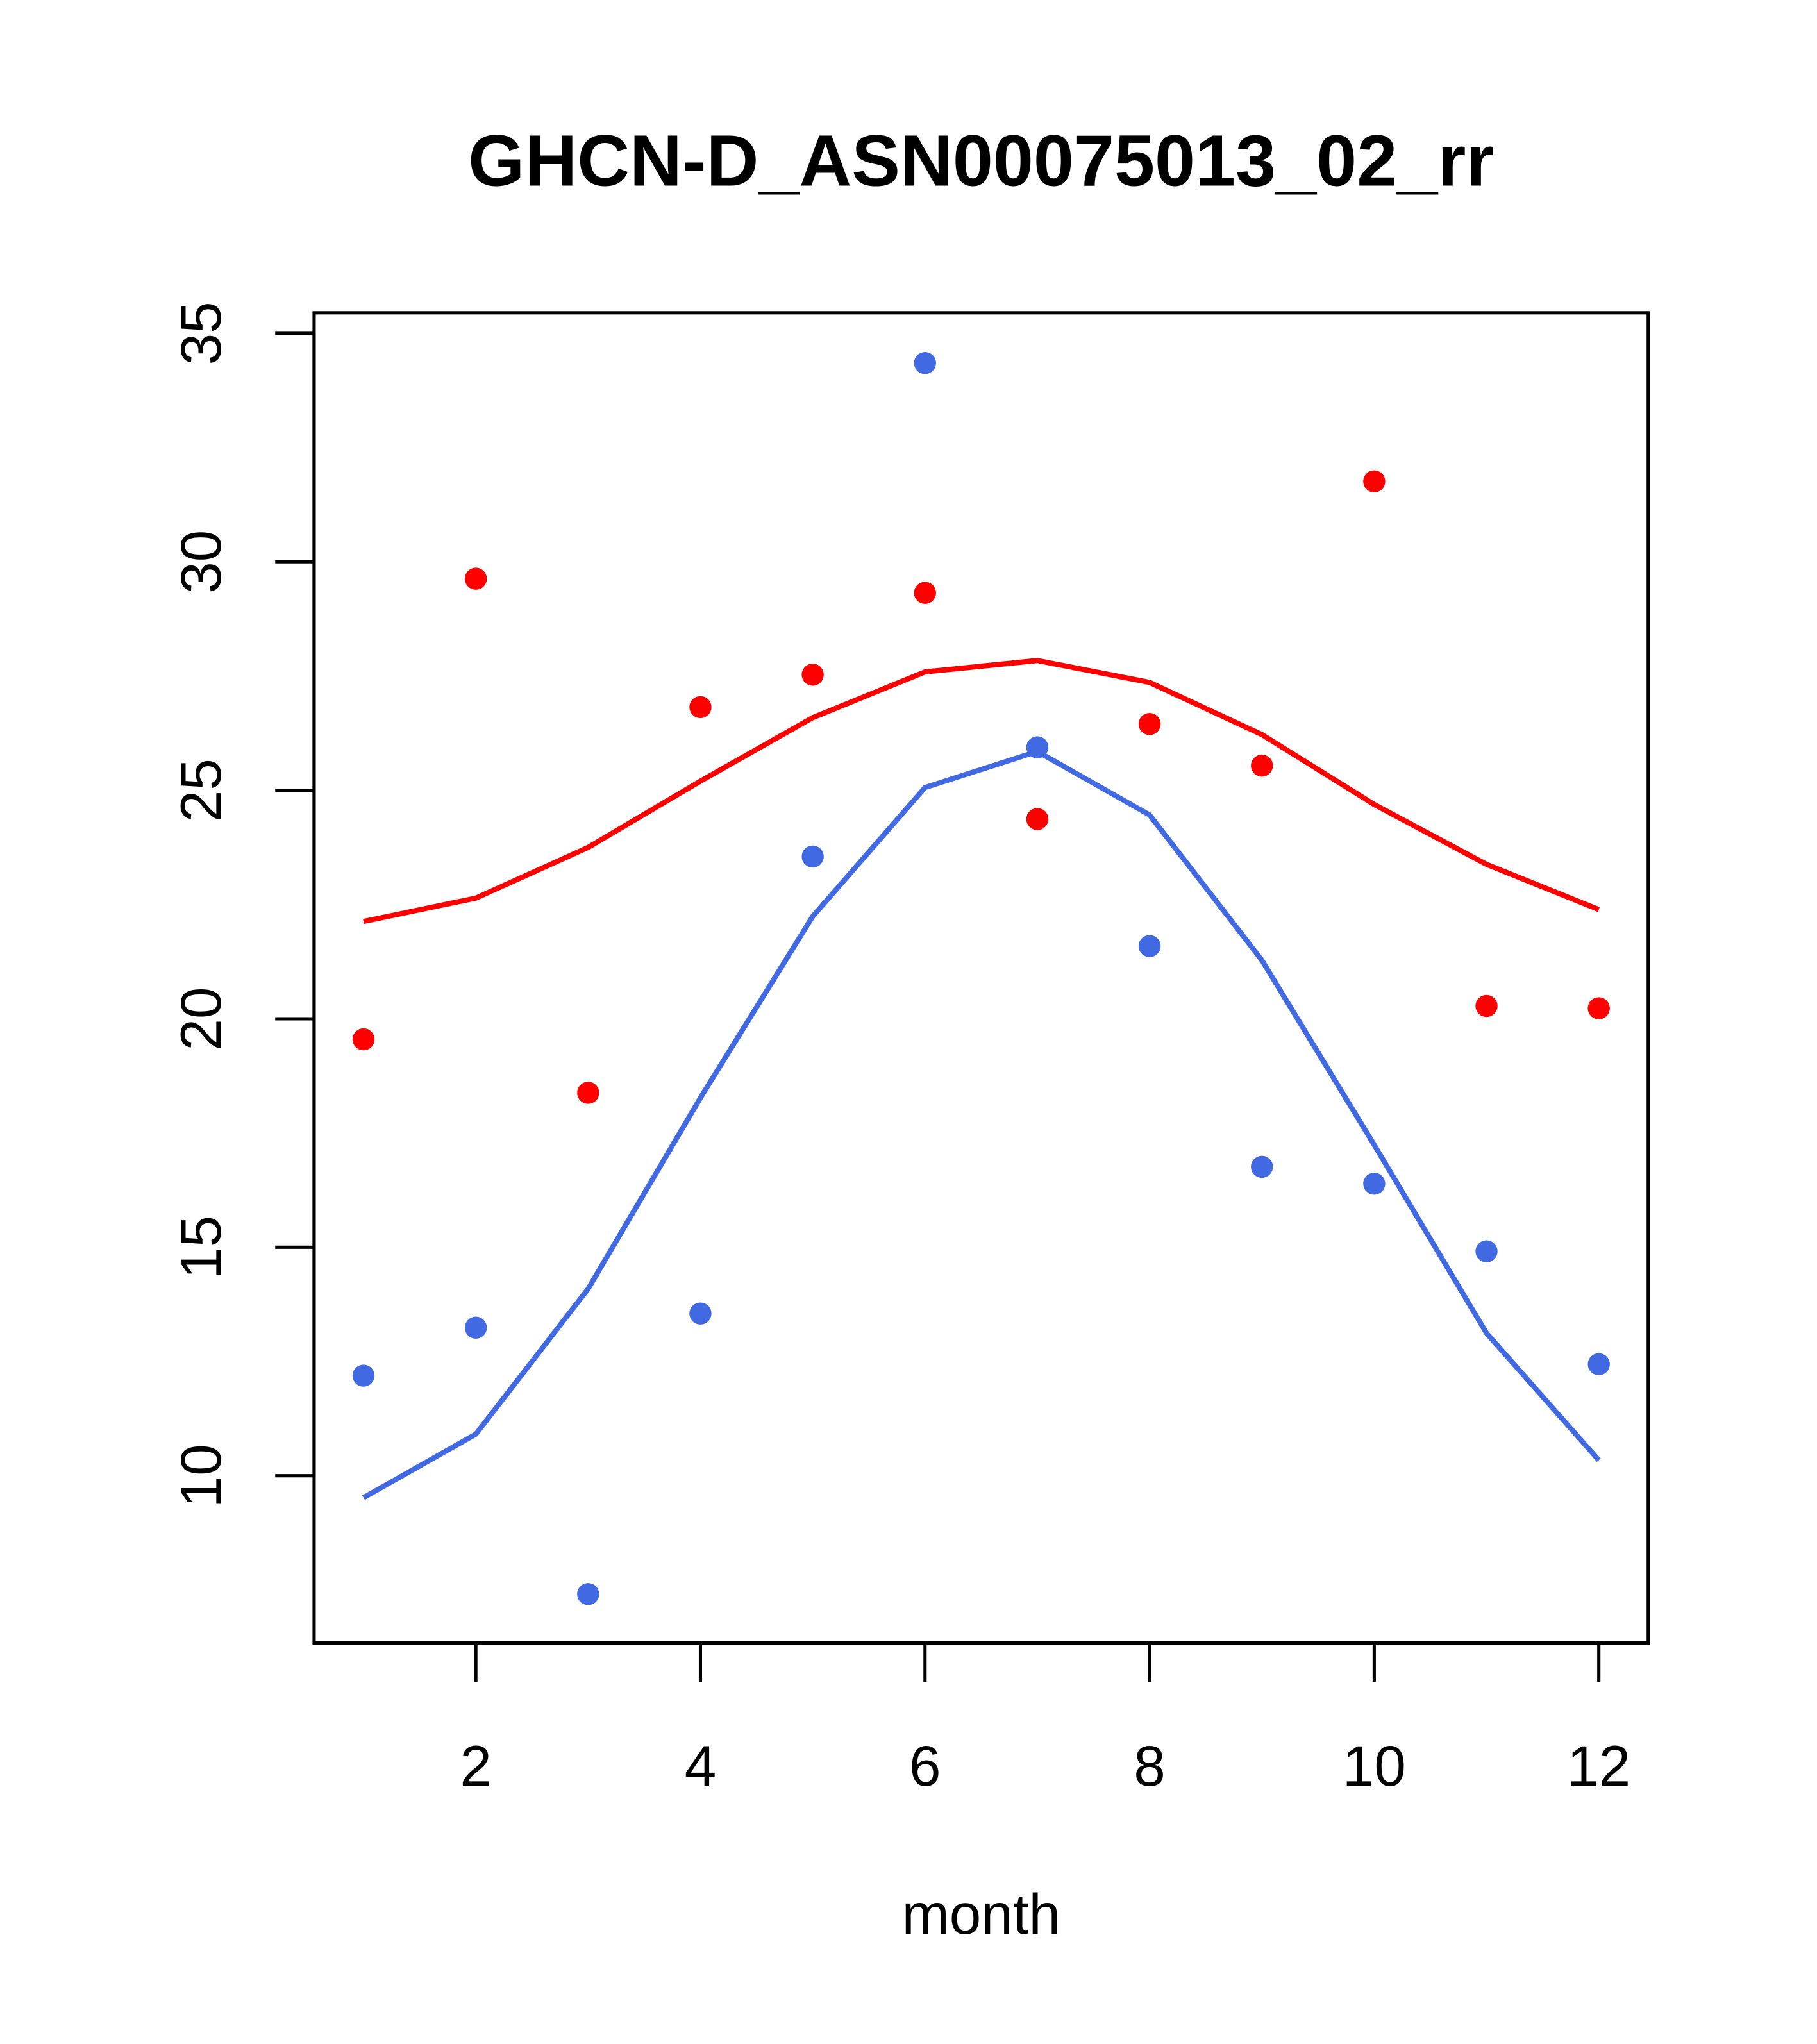  What do you see at coordinates (1598, 1766) in the screenshot?
I see `x-tick-label: 12` at bounding box center [1598, 1766].